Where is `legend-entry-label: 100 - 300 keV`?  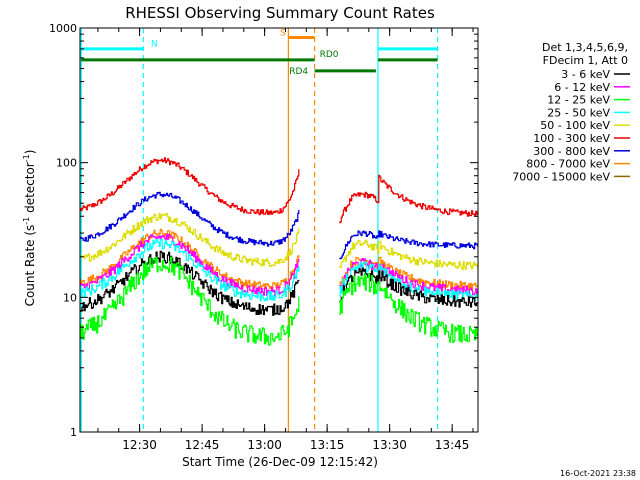 legend-entry-label: 100 - 300 keV is located at coordinates (571, 138).